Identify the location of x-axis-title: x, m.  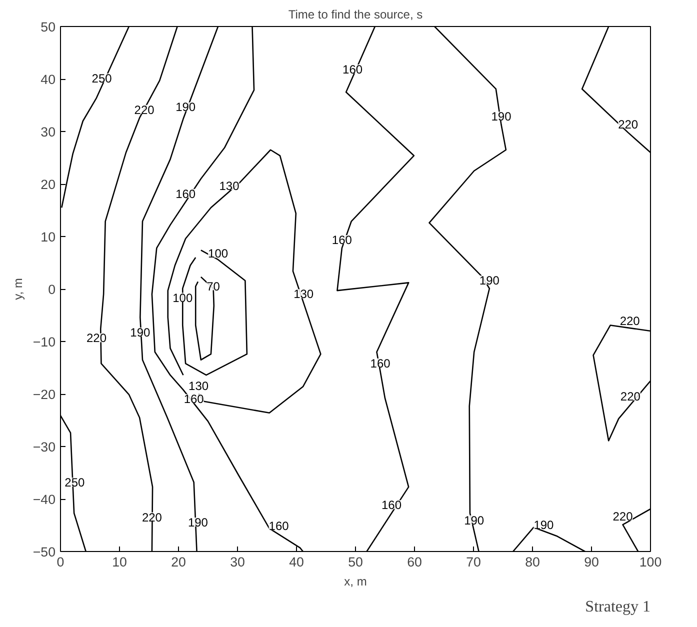
(355, 581).